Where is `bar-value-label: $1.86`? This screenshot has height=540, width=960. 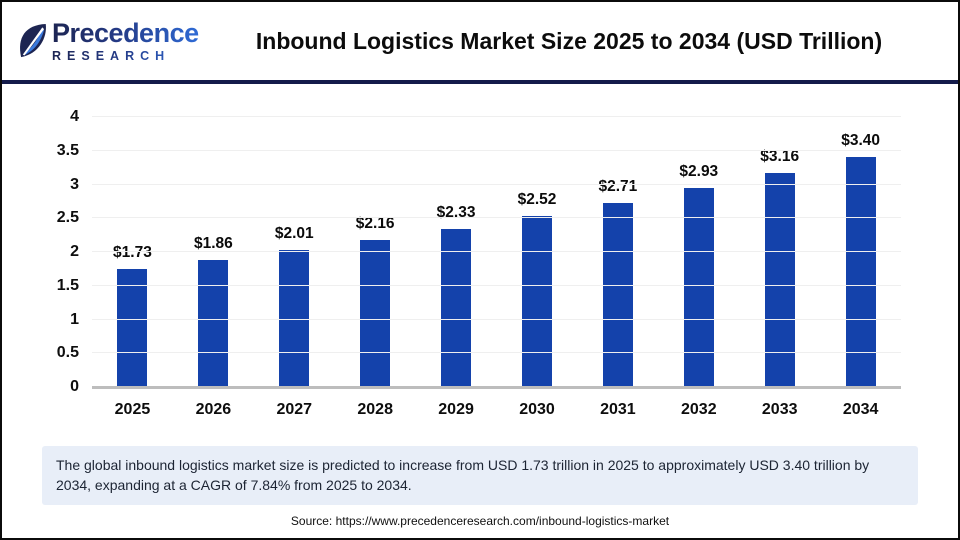 bar-value-label: $1.86 is located at coordinates (213, 244).